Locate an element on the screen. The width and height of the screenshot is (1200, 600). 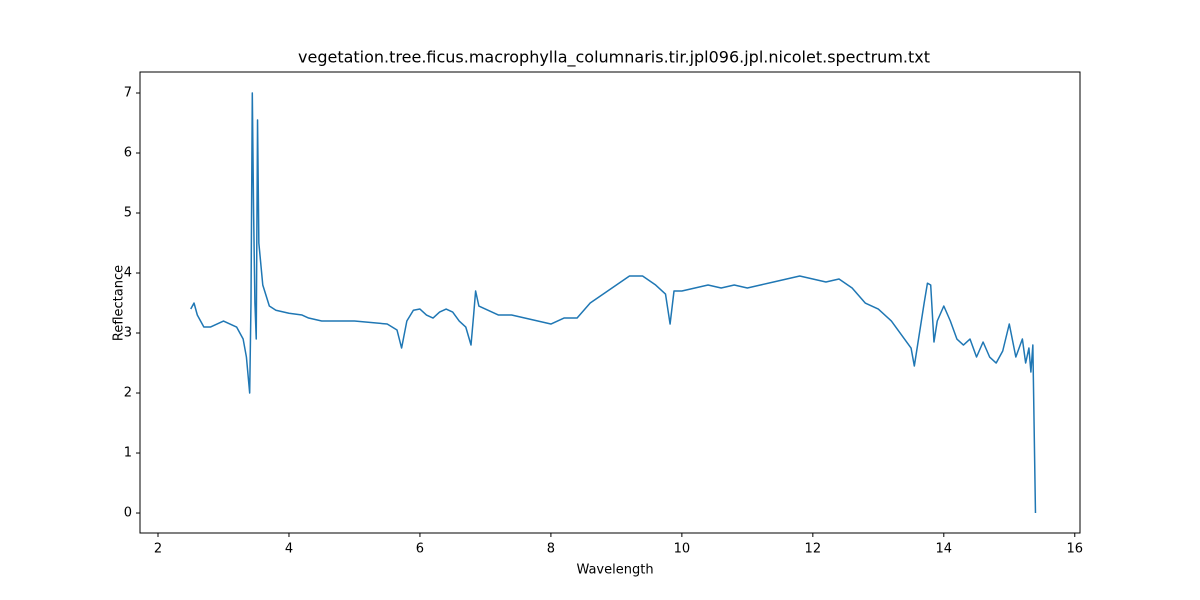
y-tick-label: 4 is located at coordinates (128, 273).